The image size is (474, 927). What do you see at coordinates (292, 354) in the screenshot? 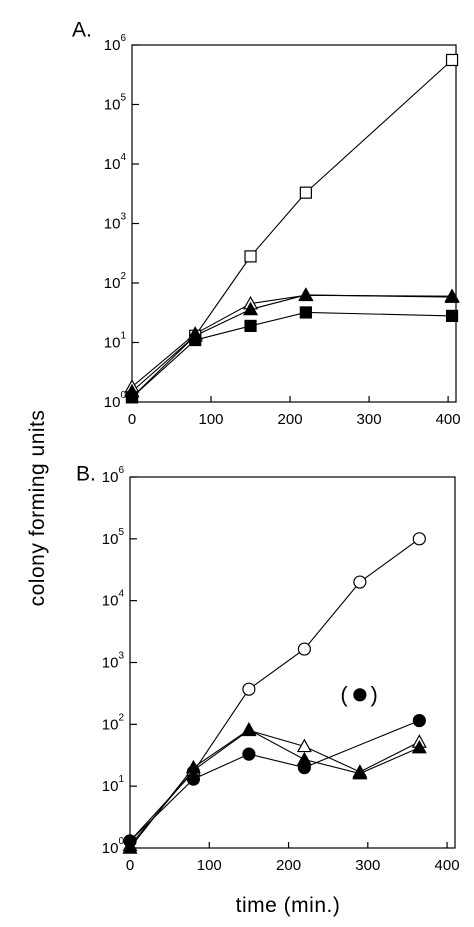
I see `series-line-filled-square` at bounding box center [292, 354].